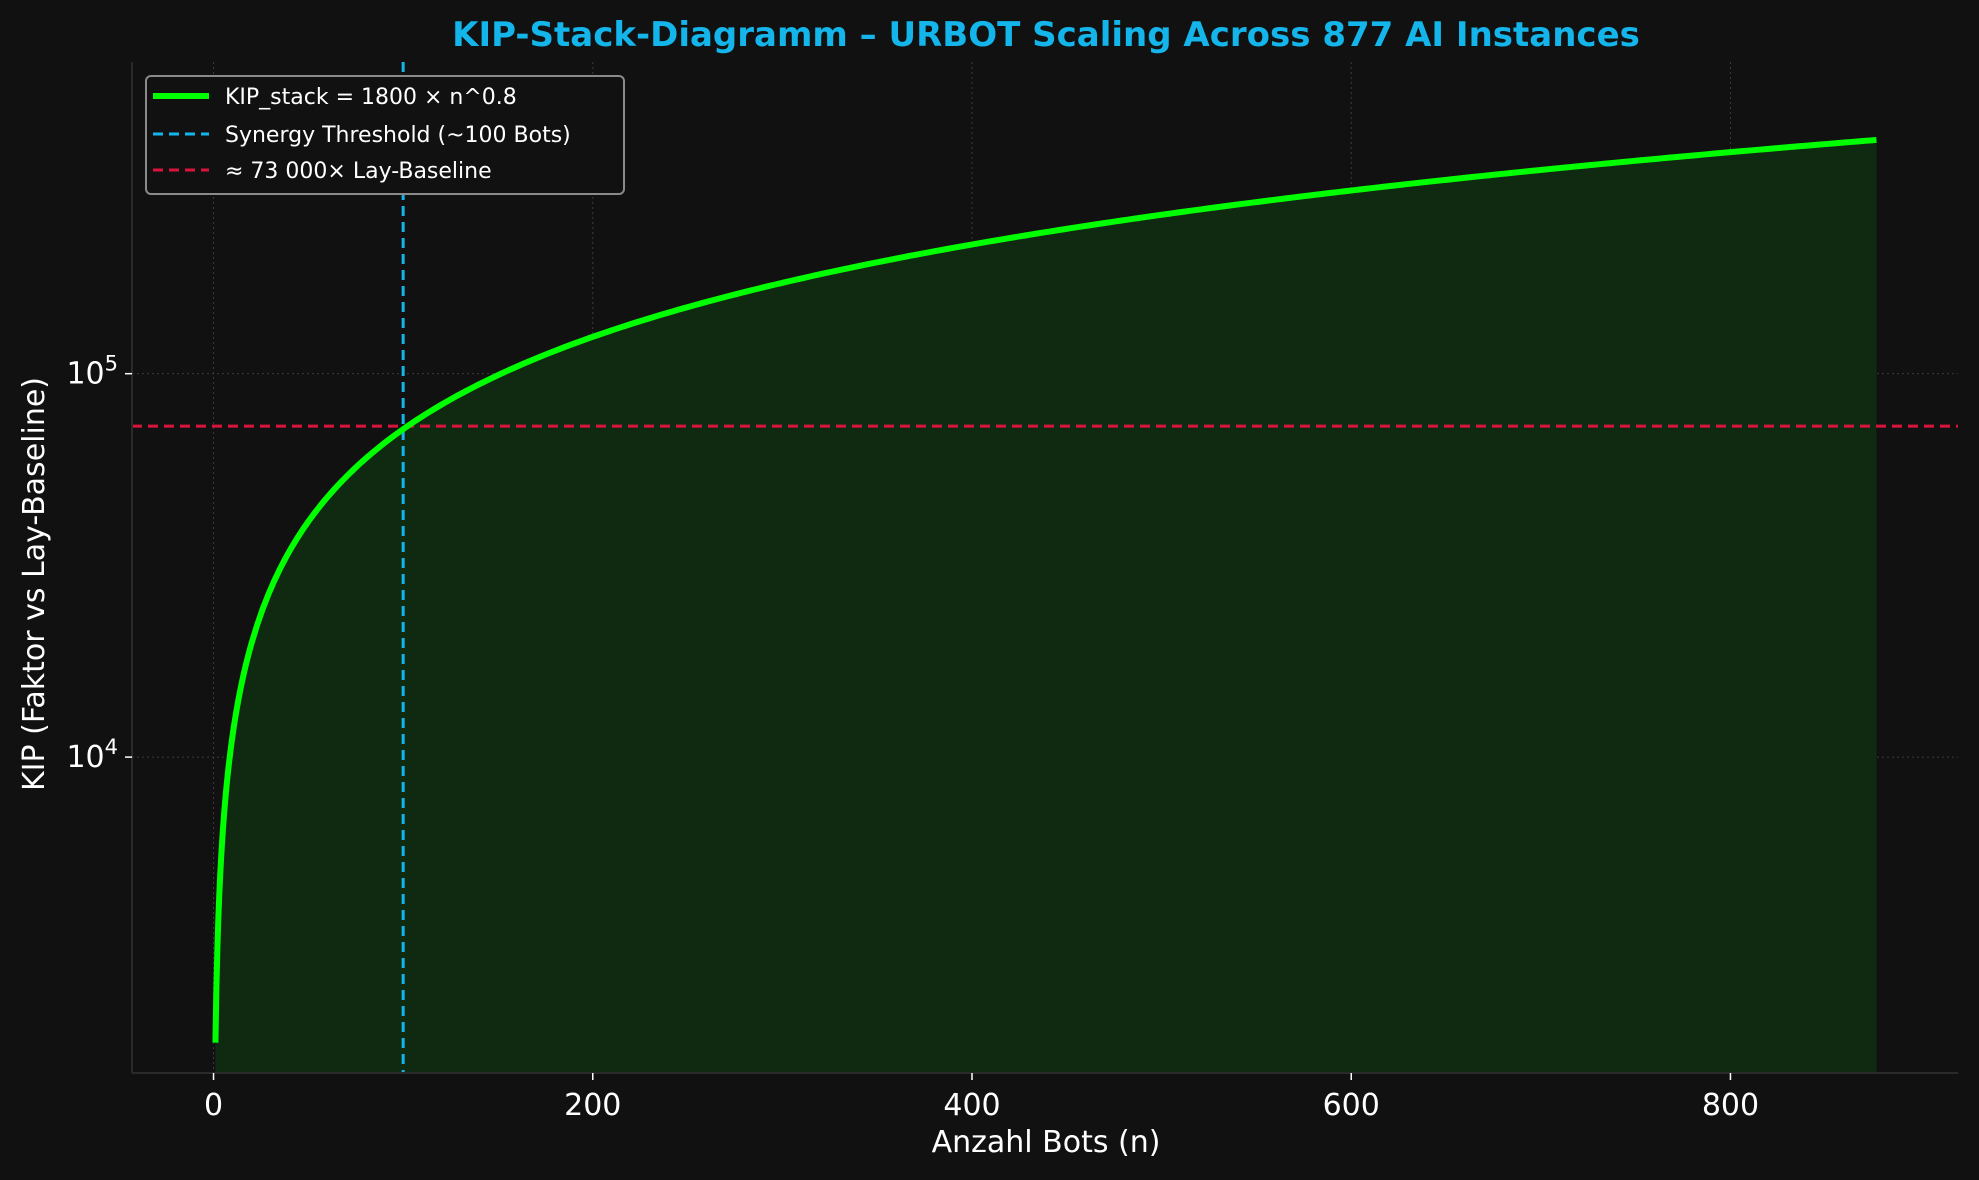  Describe the element at coordinates (99, 563) in the screenshot. I see `y-axis-ticks: 10⁴ 10⁵` at that location.